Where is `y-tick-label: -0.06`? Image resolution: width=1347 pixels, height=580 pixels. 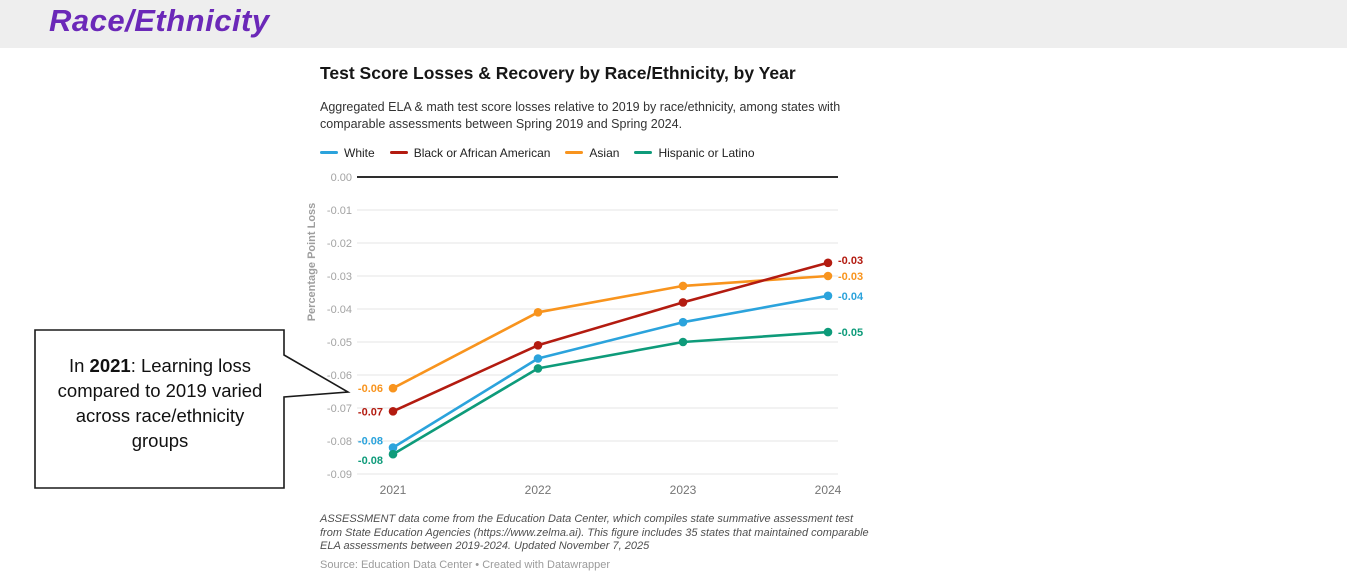 y-tick-label: -0.06 is located at coordinates (339, 376).